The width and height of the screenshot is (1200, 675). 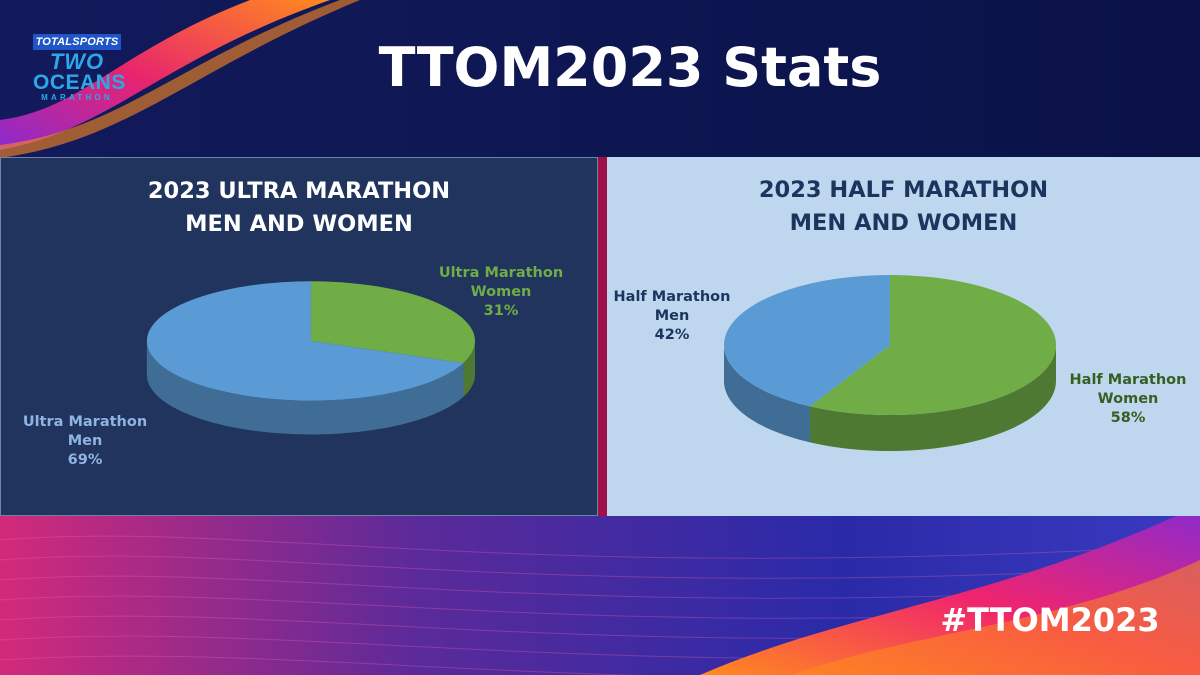 What do you see at coordinates (299, 208) in the screenshot?
I see `chart-title: 2023 ULTRA MARATHON MEN AND WOMEN` at bounding box center [299, 208].